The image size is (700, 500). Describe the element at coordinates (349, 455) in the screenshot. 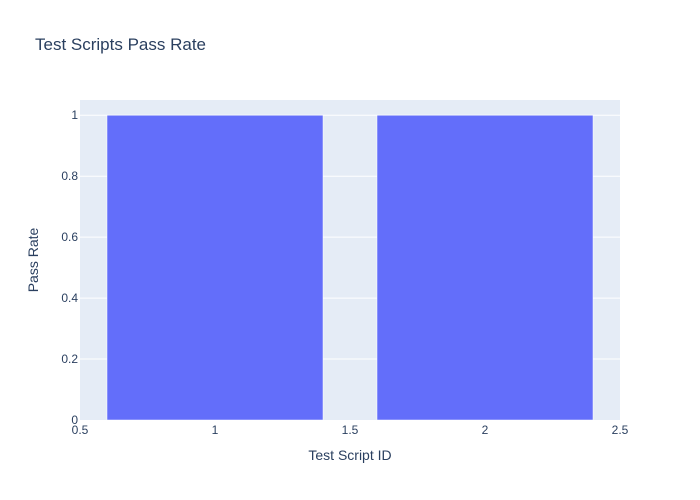

I see `x-axis-title: Test Script ID` at that location.